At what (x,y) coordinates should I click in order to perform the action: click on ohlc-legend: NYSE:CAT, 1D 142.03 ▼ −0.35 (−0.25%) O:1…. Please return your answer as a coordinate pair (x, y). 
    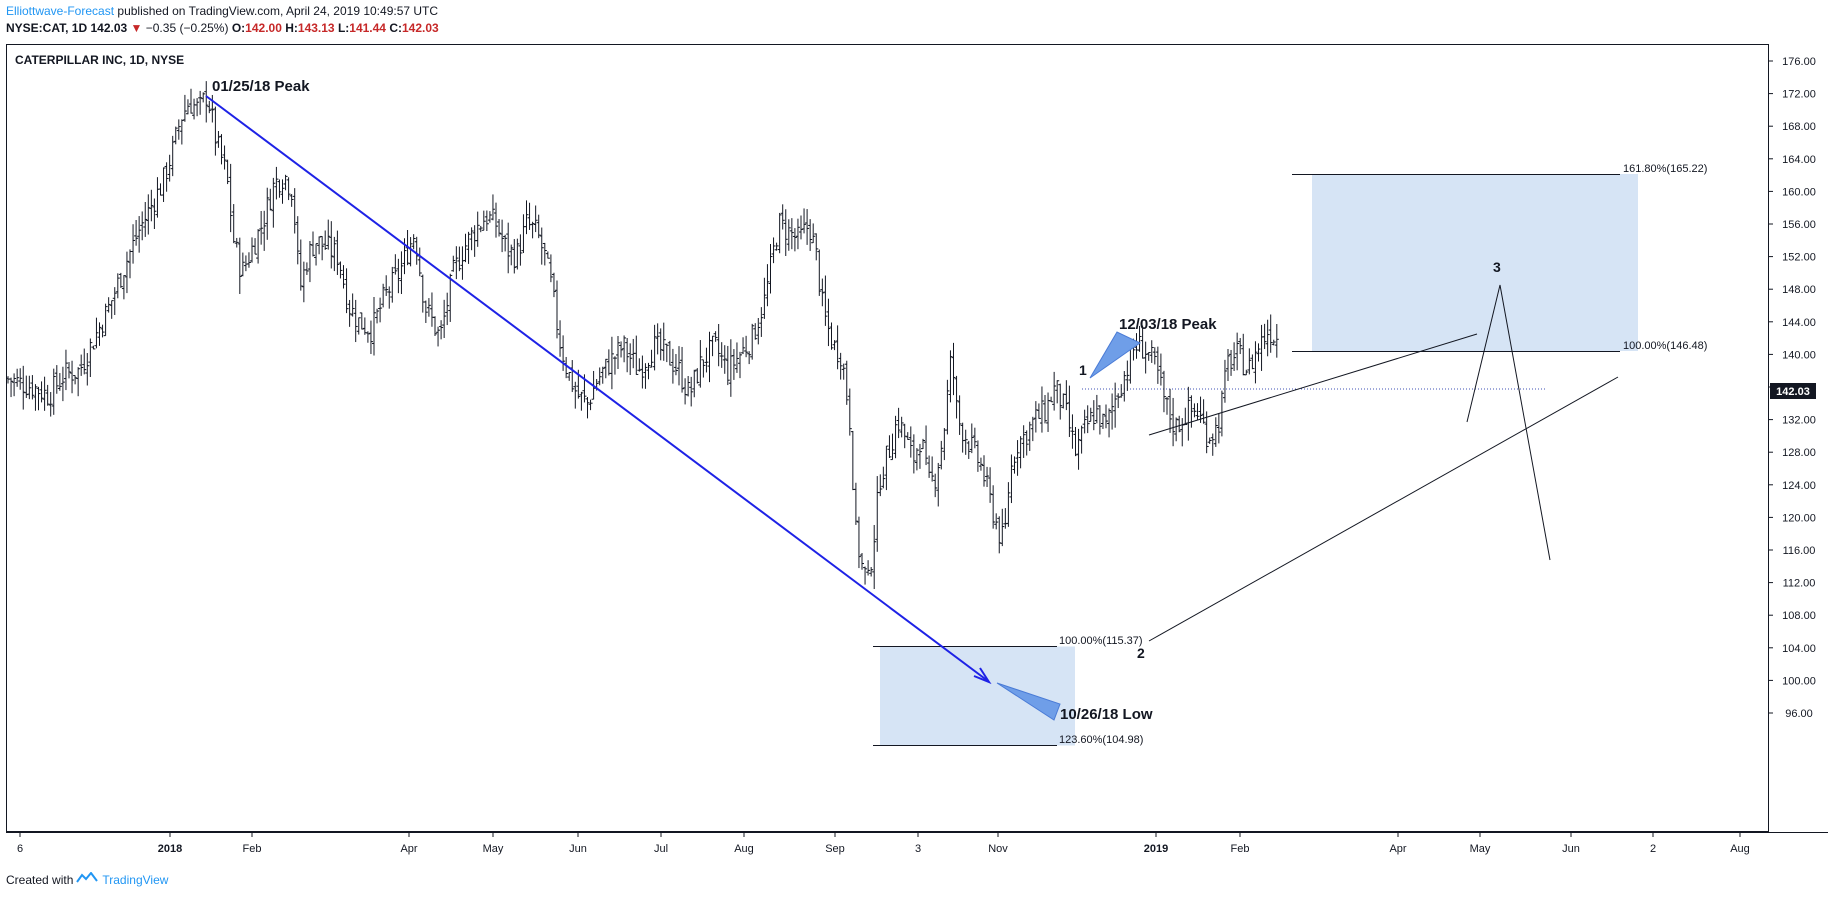
    Looking at the image, I should click on (222, 28).